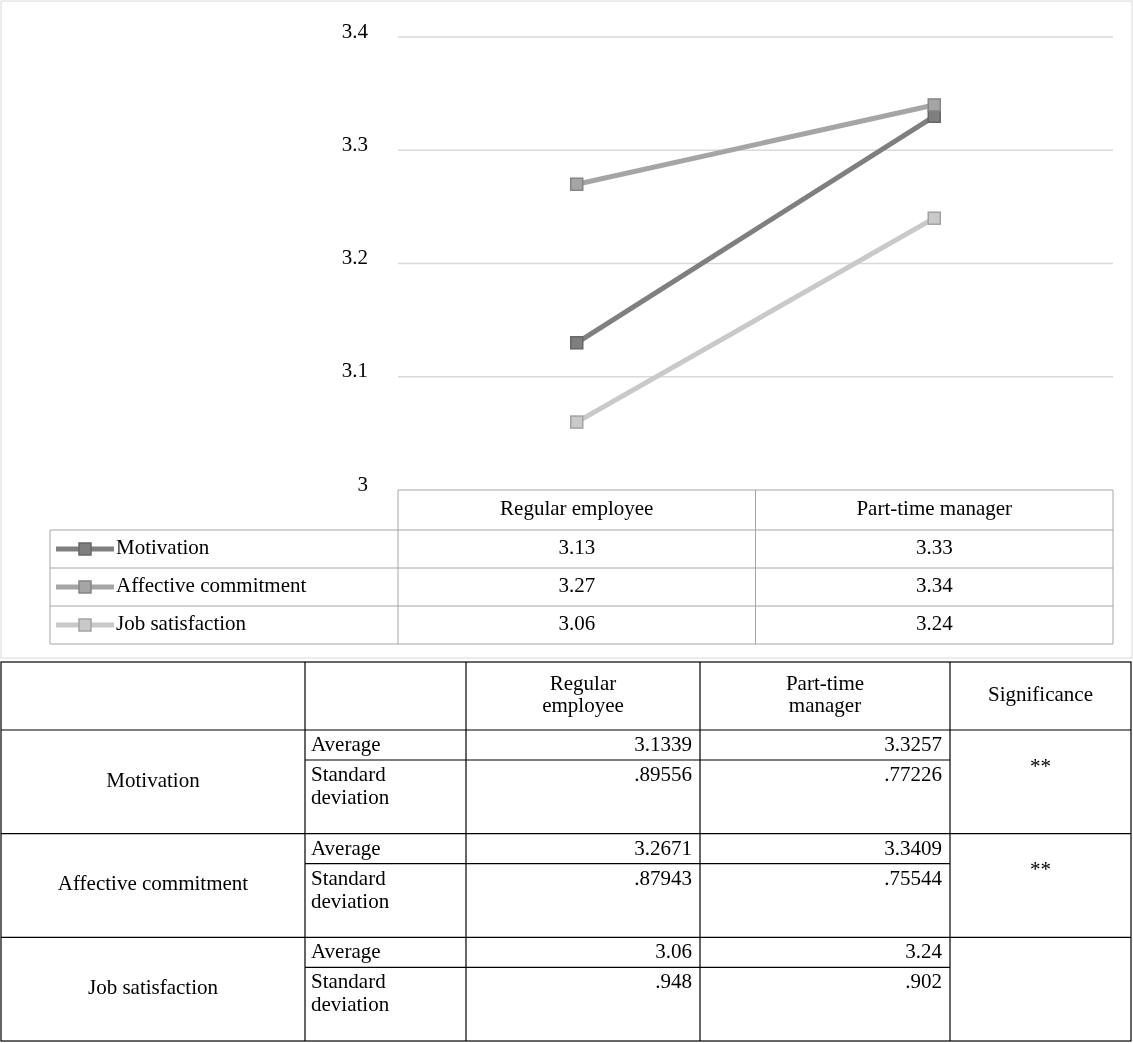  What do you see at coordinates (354, 143) in the screenshot?
I see `y-tick-label: 3.3` at bounding box center [354, 143].